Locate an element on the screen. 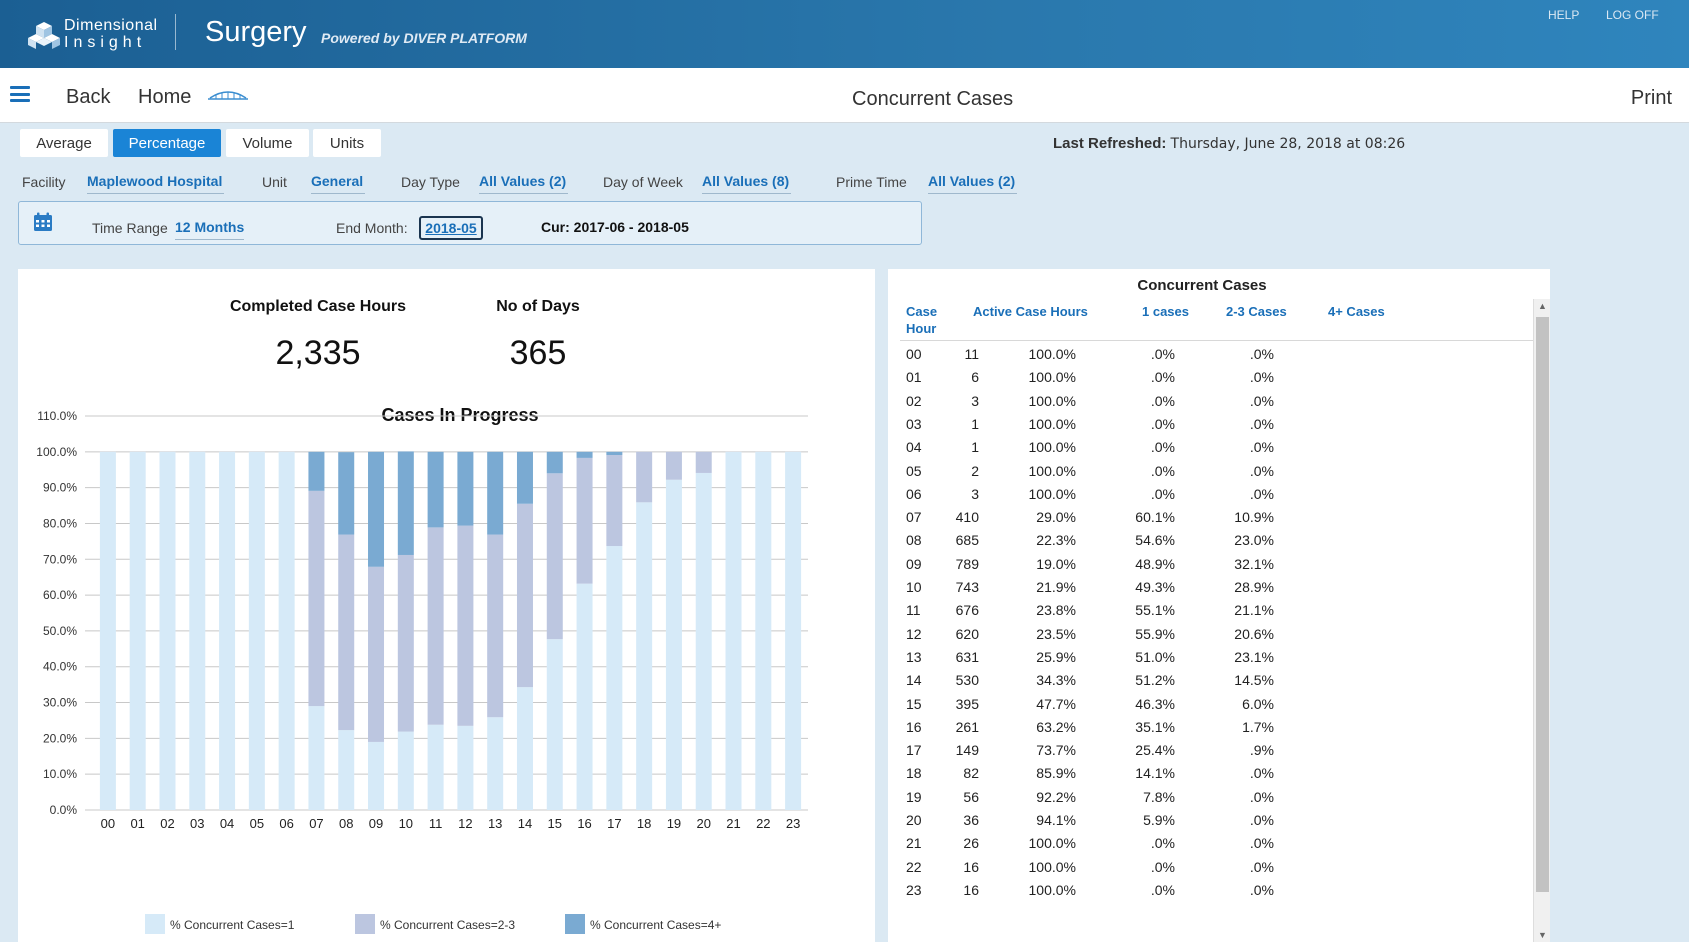  cell-2-3-cases: 46.3% is located at coordinates (1155, 703).